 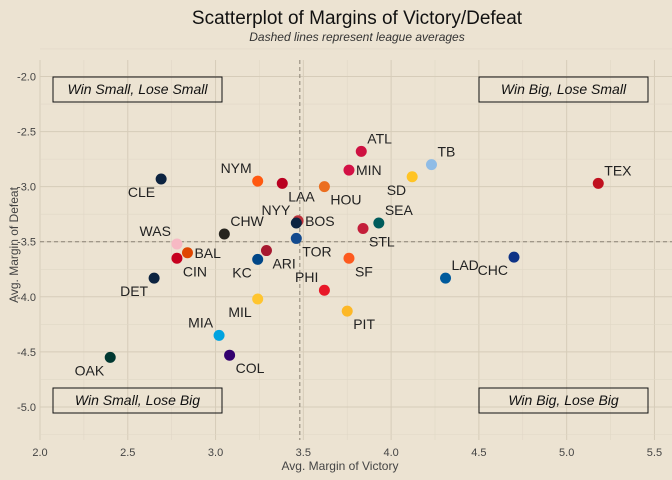 I want to click on label-laa: LAA, so click(x=301, y=196).